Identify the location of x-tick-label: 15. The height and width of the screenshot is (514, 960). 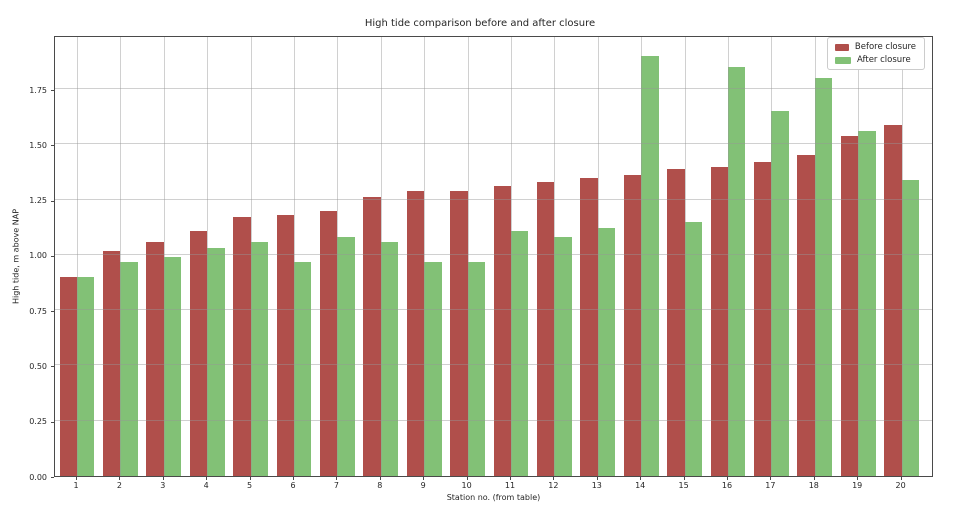
(683, 485).